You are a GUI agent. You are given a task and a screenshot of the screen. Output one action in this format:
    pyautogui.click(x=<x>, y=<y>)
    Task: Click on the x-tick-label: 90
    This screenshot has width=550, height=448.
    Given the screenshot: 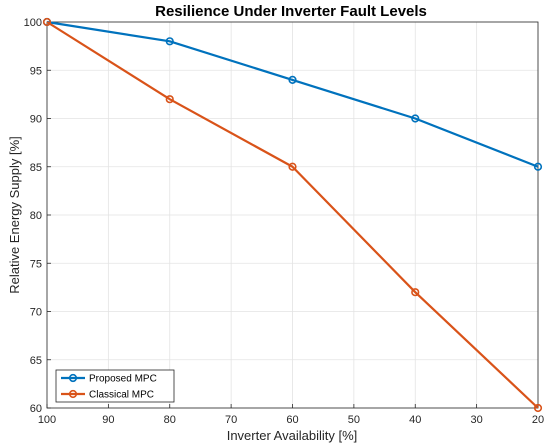 What is the action you would take?
    pyautogui.click(x=108, y=420)
    